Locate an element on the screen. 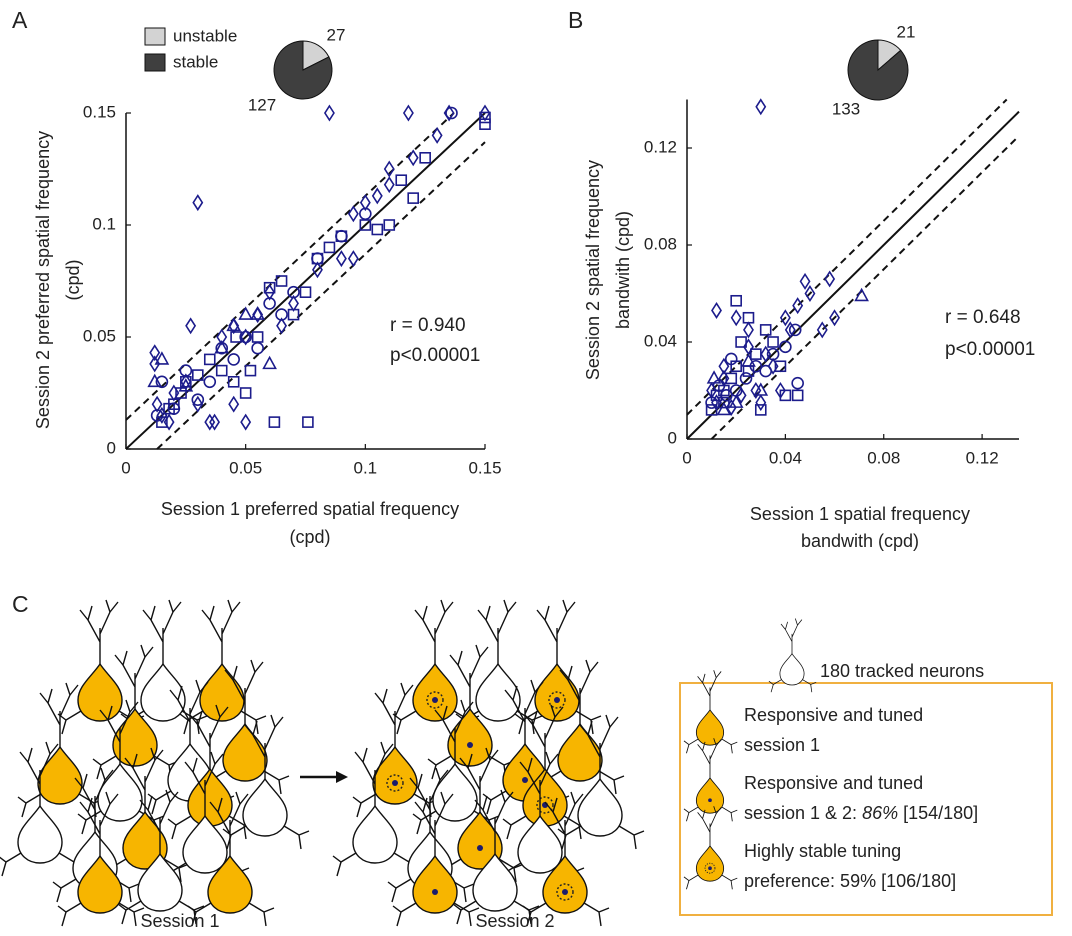  panel-label: B is located at coordinates (575, 20).